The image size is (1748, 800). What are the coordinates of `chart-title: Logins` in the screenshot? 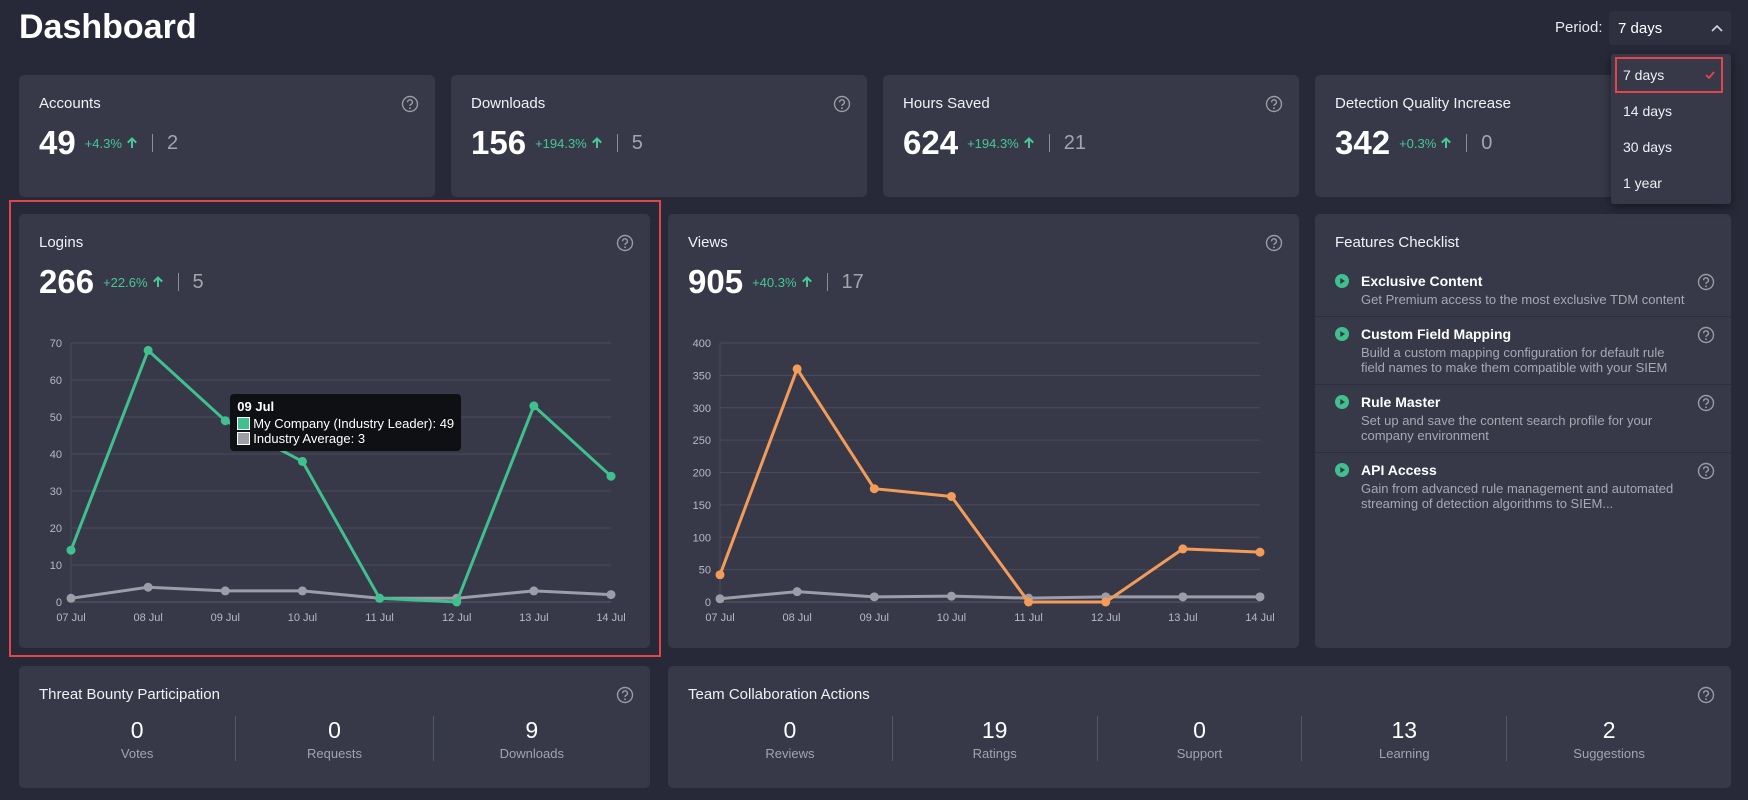 It's located at (61, 242).